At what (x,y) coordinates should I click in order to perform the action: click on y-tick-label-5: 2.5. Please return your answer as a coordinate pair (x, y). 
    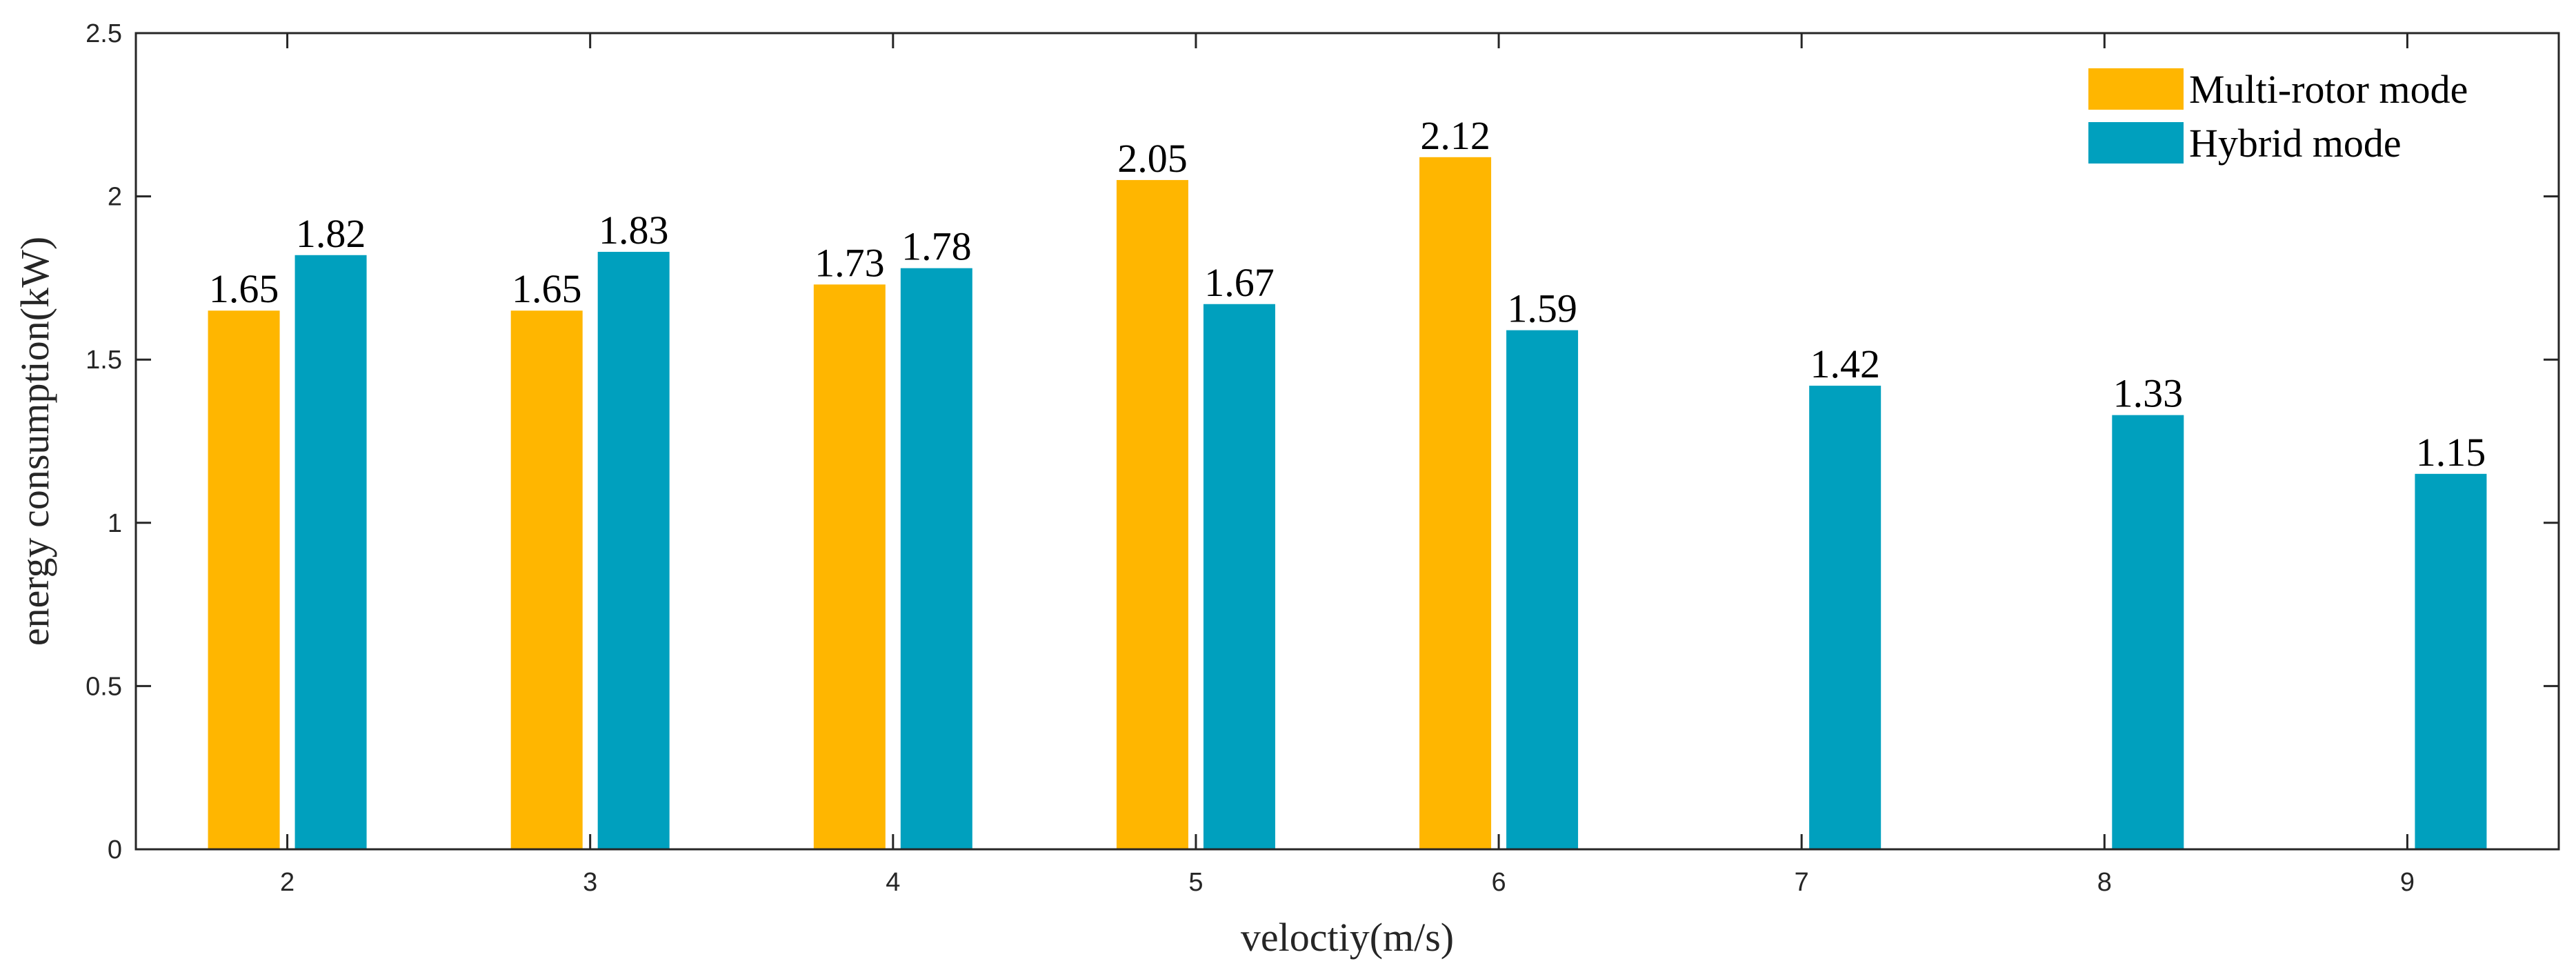
    Looking at the image, I should click on (104, 33).